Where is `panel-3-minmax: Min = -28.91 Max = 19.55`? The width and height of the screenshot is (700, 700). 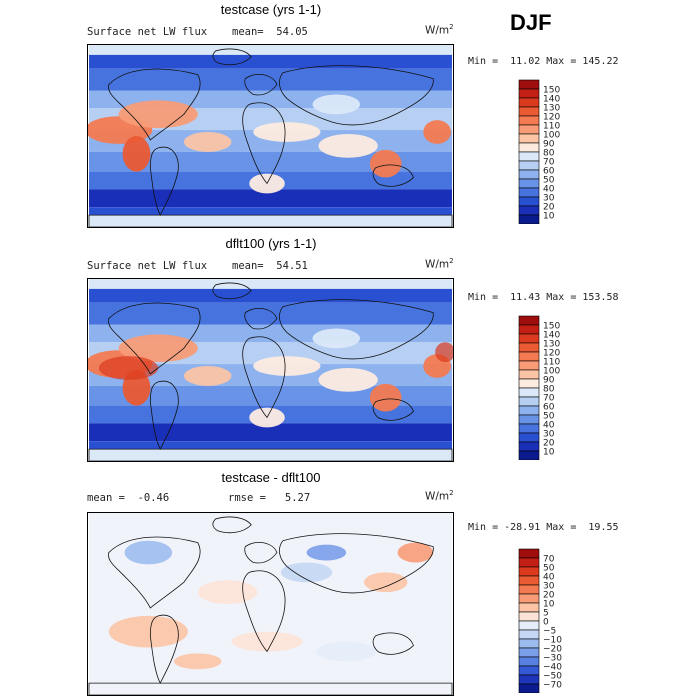
panel-3-minmax: Min = -28.91 Max = 19.55 is located at coordinates (543, 527).